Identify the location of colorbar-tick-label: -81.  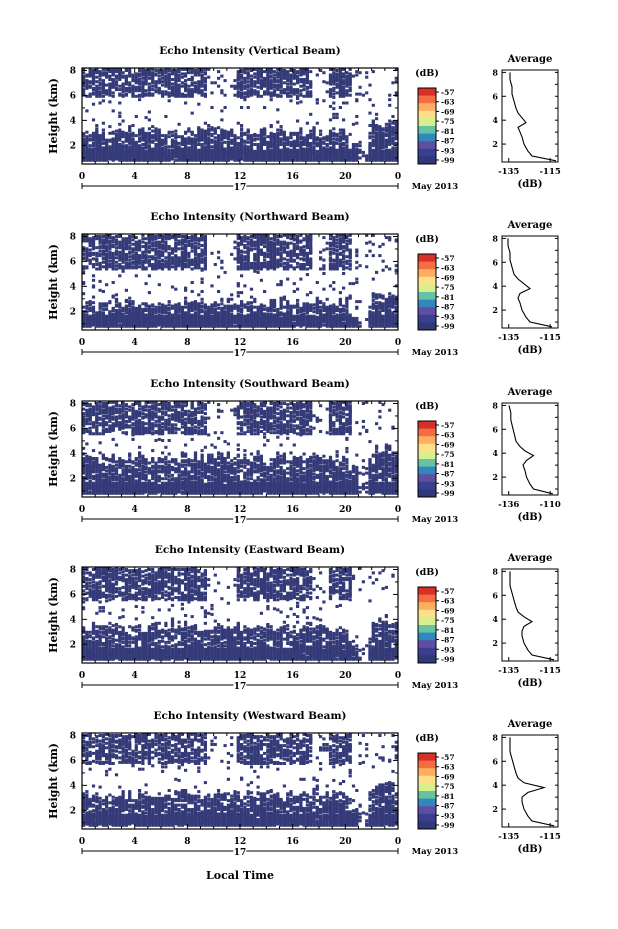
(448, 131).